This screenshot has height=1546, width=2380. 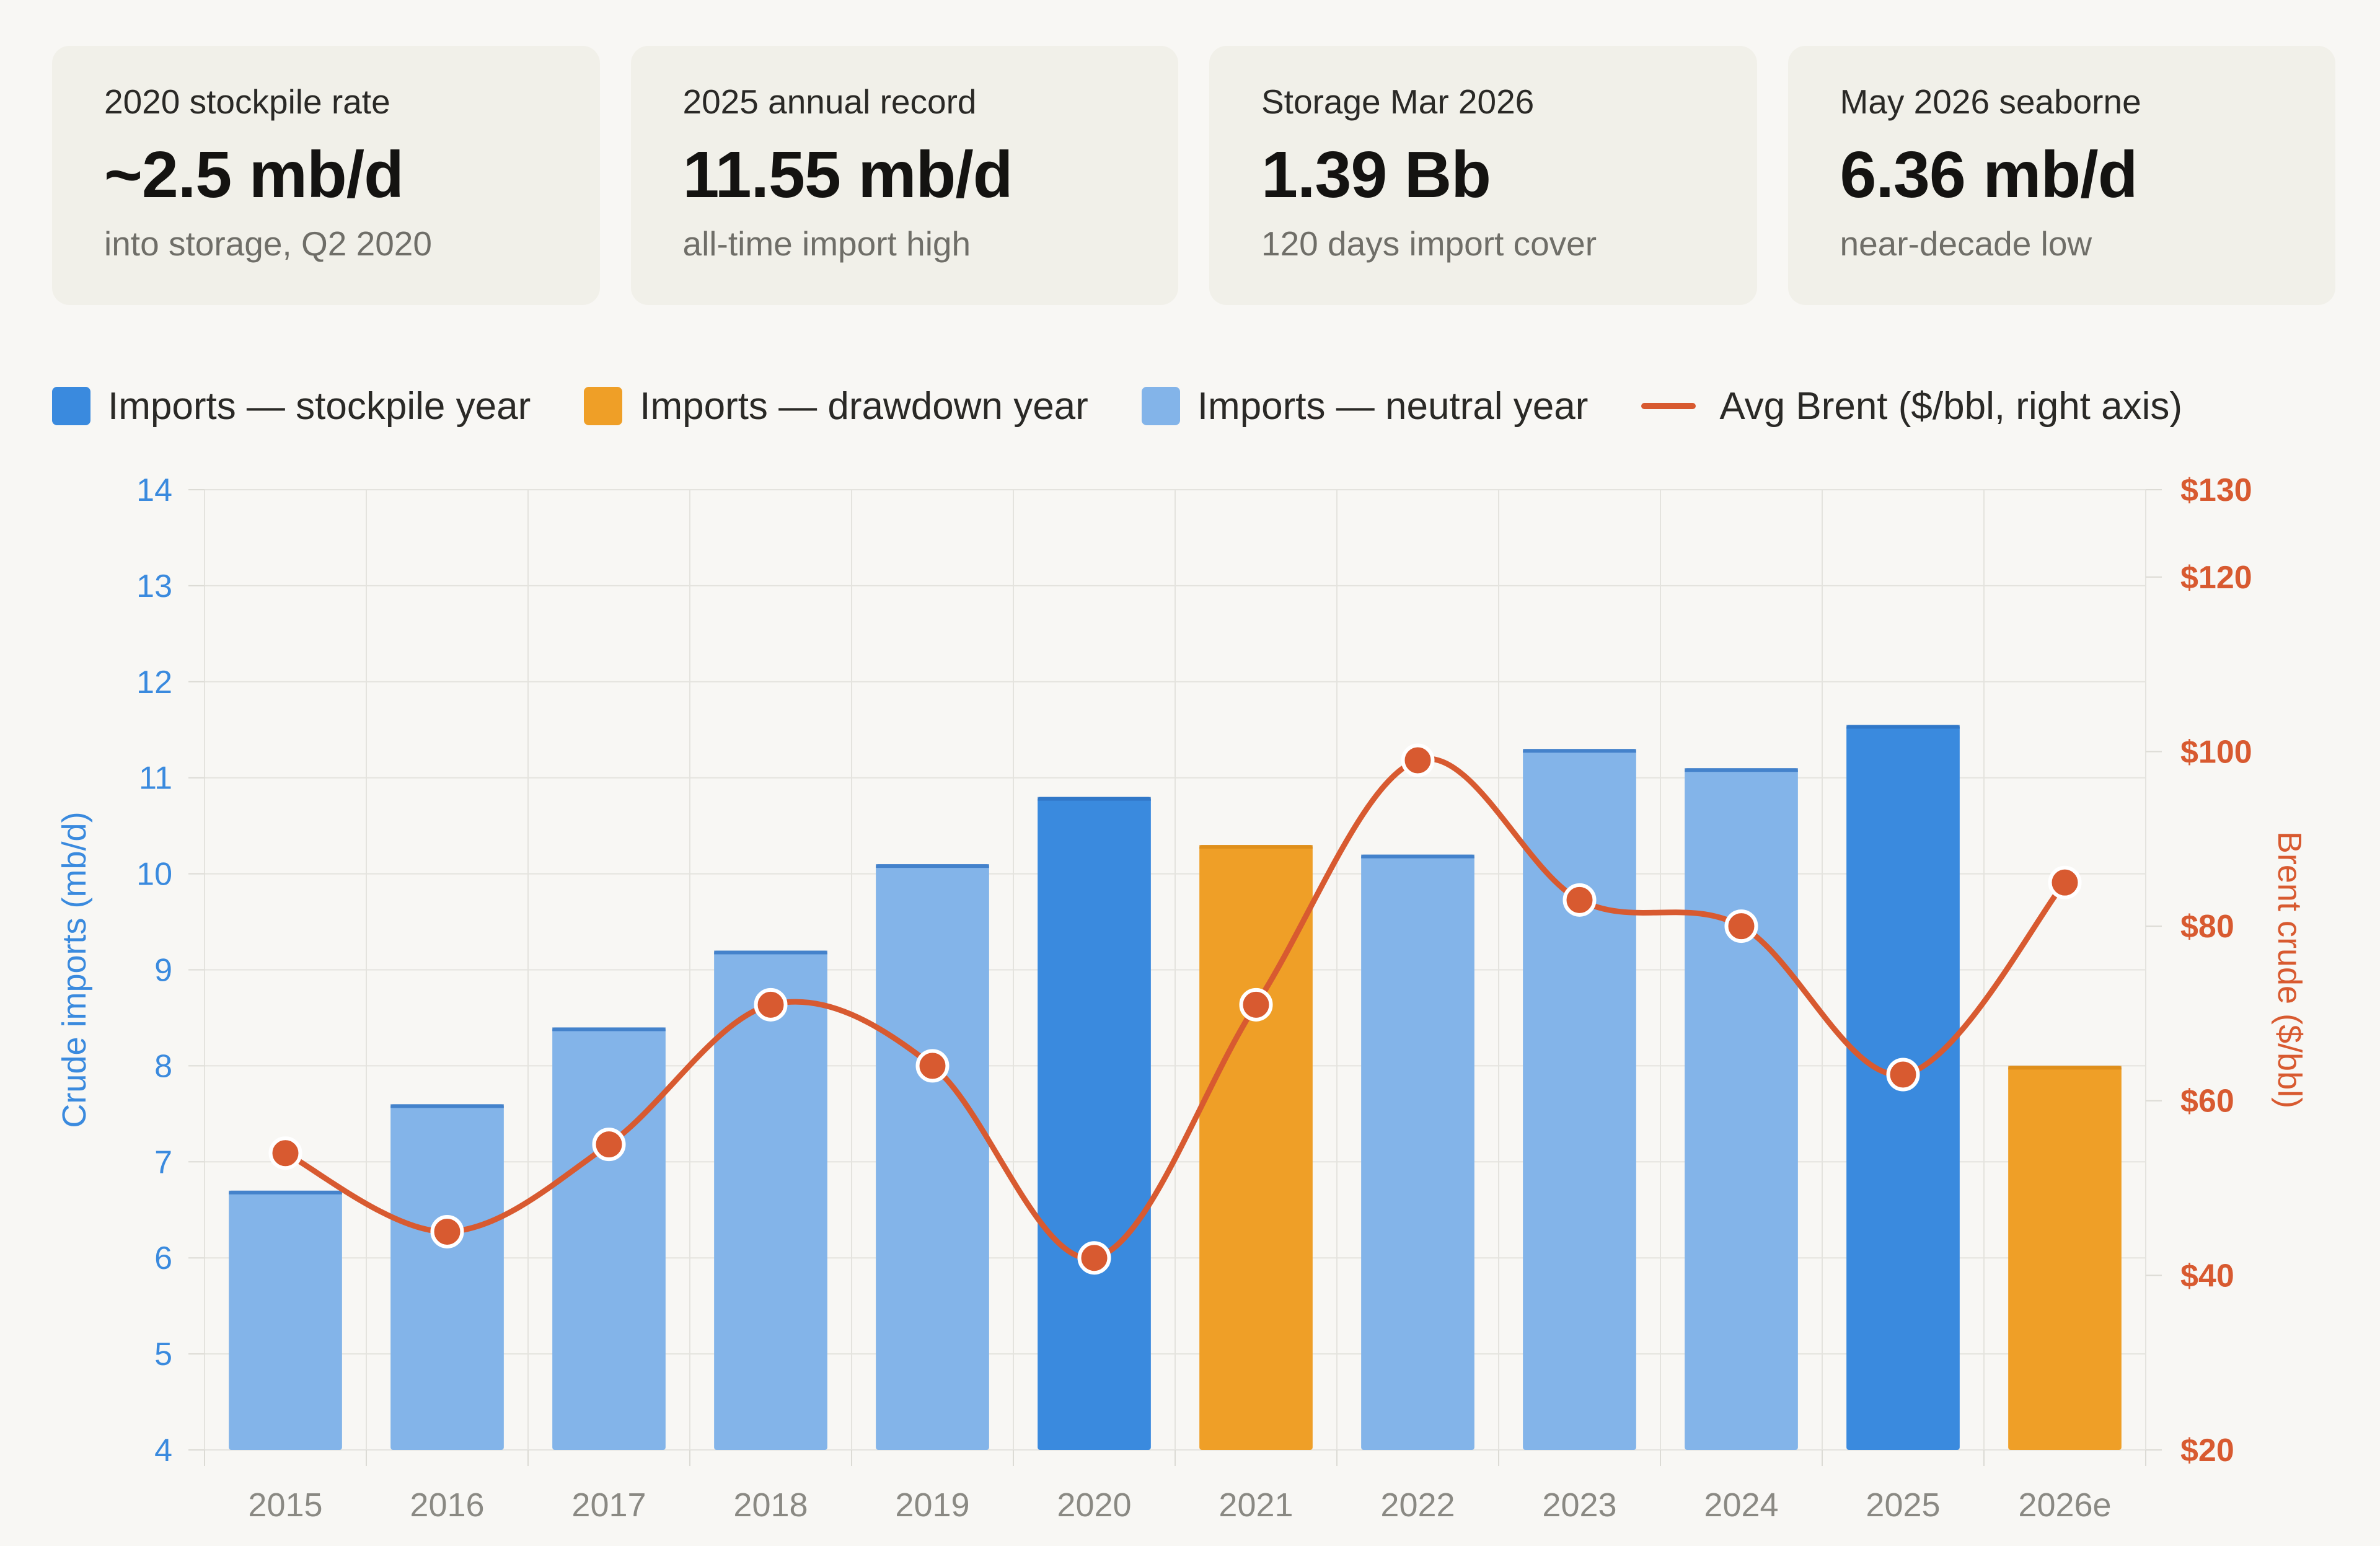 I want to click on x-tick-label: 2017, so click(x=608, y=1505).